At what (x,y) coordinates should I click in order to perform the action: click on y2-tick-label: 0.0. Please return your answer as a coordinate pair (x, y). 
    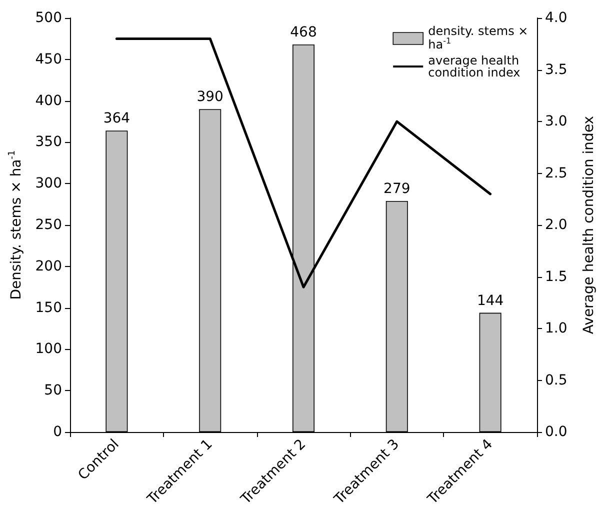
    Looking at the image, I should click on (556, 432).